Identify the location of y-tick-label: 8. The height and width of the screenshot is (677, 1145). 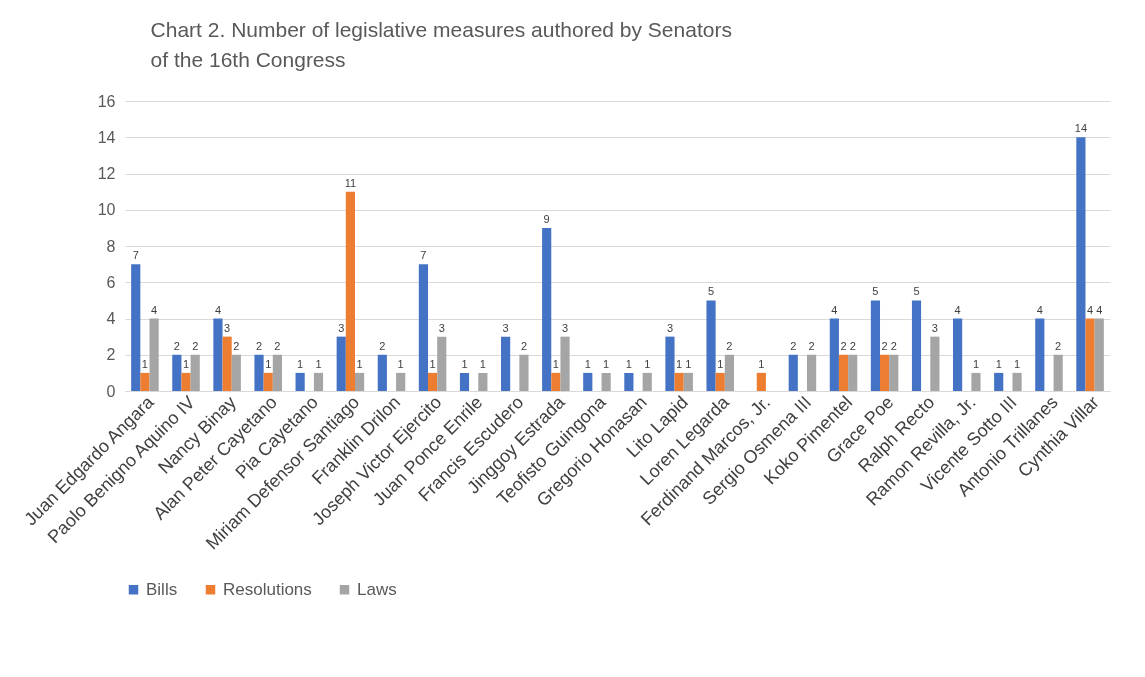
(111, 246).